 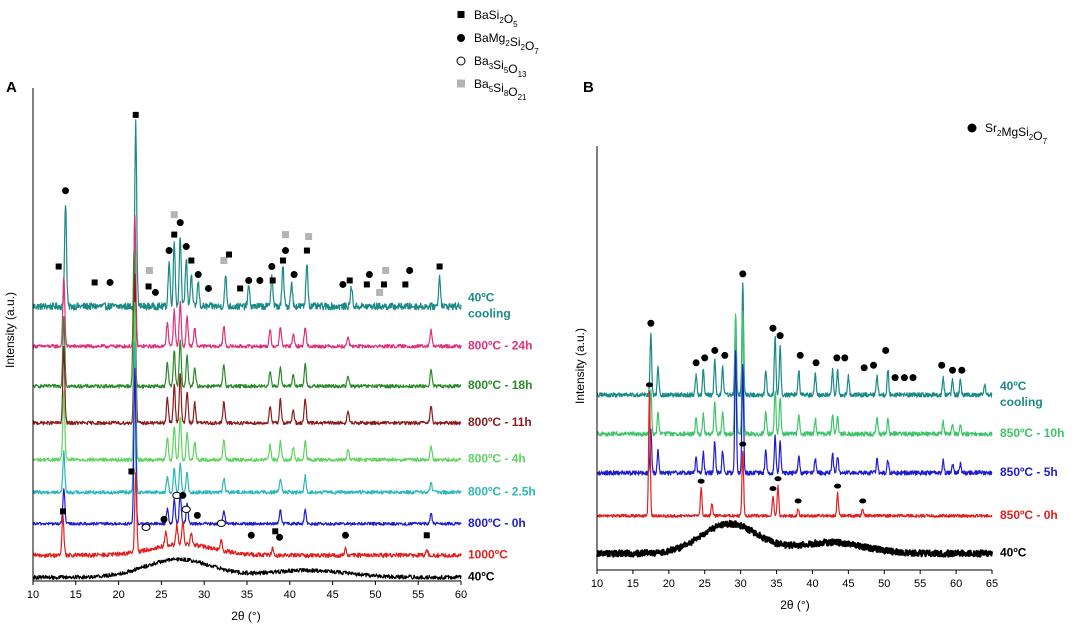 I want to click on x-tick-label: 10, so click(x=597, y=584).